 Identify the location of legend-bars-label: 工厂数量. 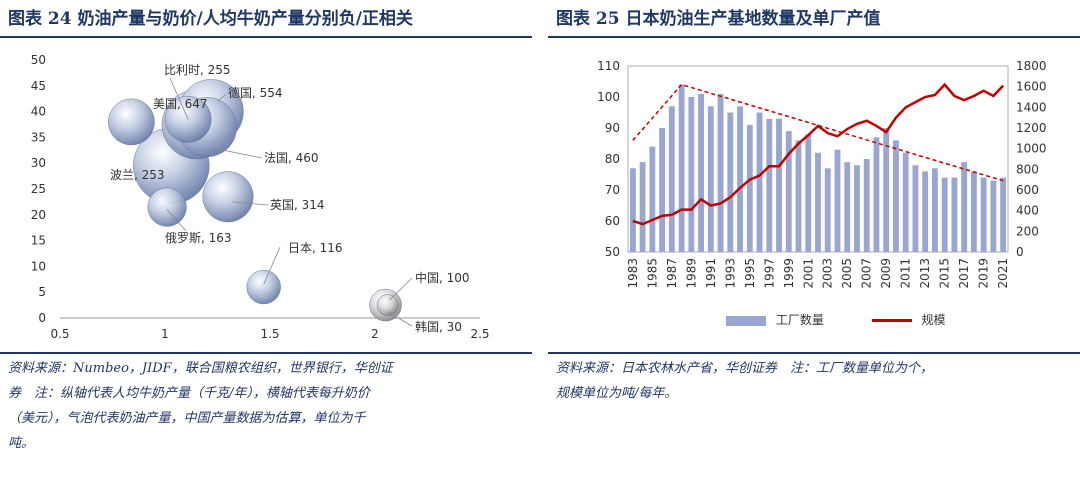
(799, 320).